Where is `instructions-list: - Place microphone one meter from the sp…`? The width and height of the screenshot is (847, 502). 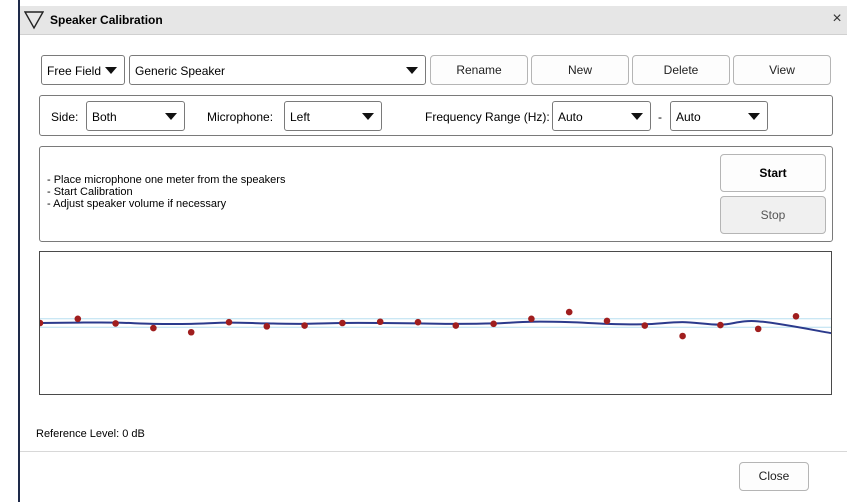
instructions-list: - Place microphone one meter from the sp… is located at coordinates (166, 192).